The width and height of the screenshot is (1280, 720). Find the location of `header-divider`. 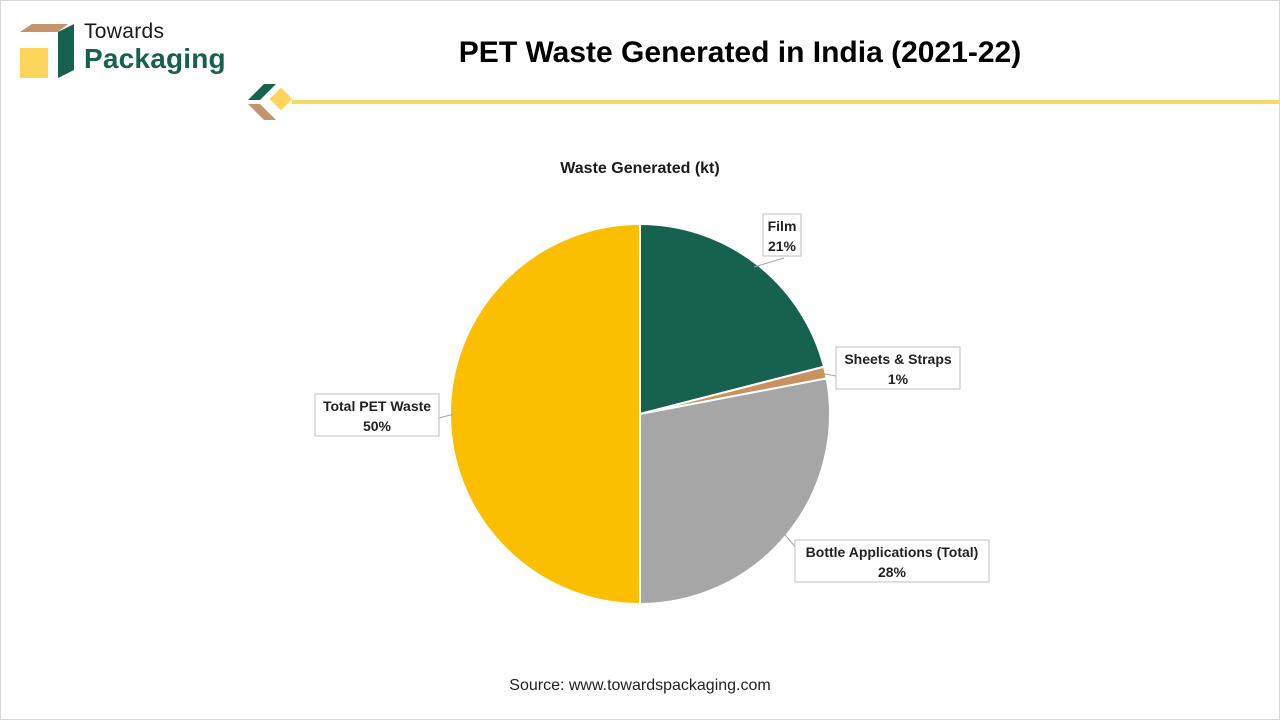

header-divider is located at coordinates (764, 102).